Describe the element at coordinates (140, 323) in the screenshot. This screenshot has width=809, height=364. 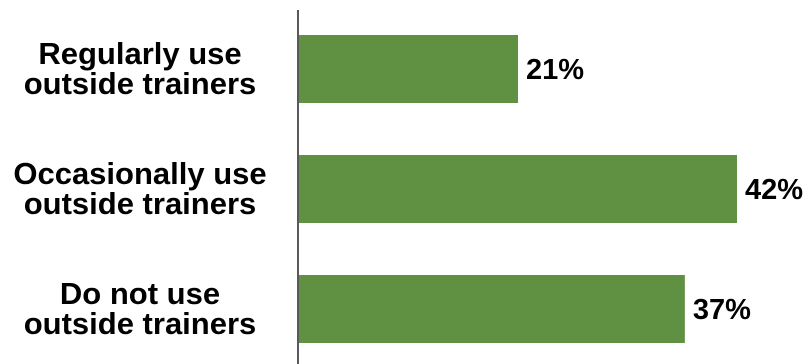
I see `category-label-3-line-2: outside trainers` at that location.